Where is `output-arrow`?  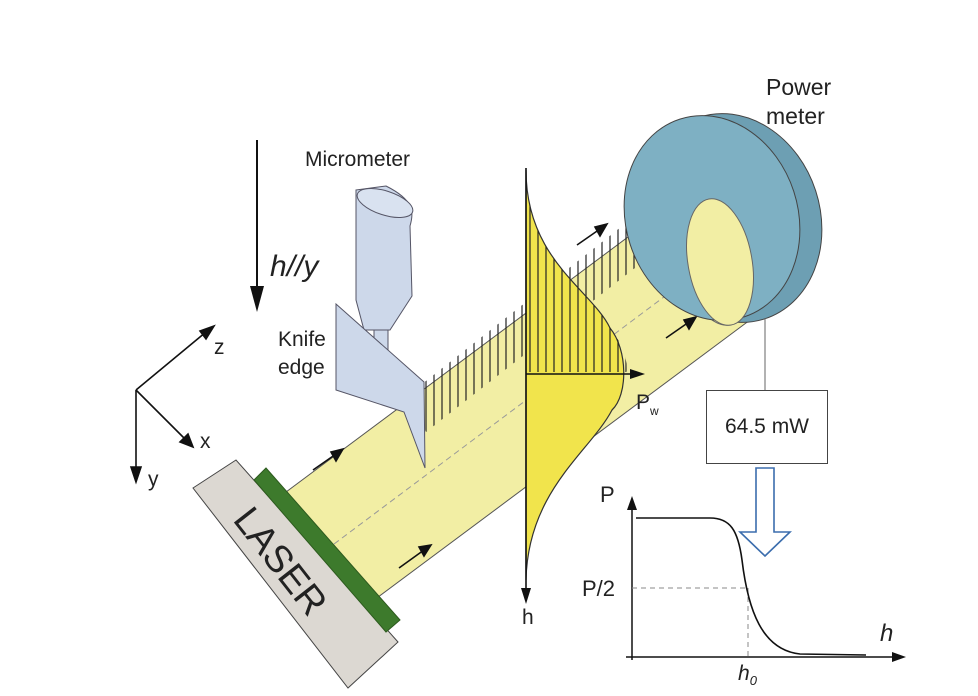 output-arrow is located at coordinates (765, 512).